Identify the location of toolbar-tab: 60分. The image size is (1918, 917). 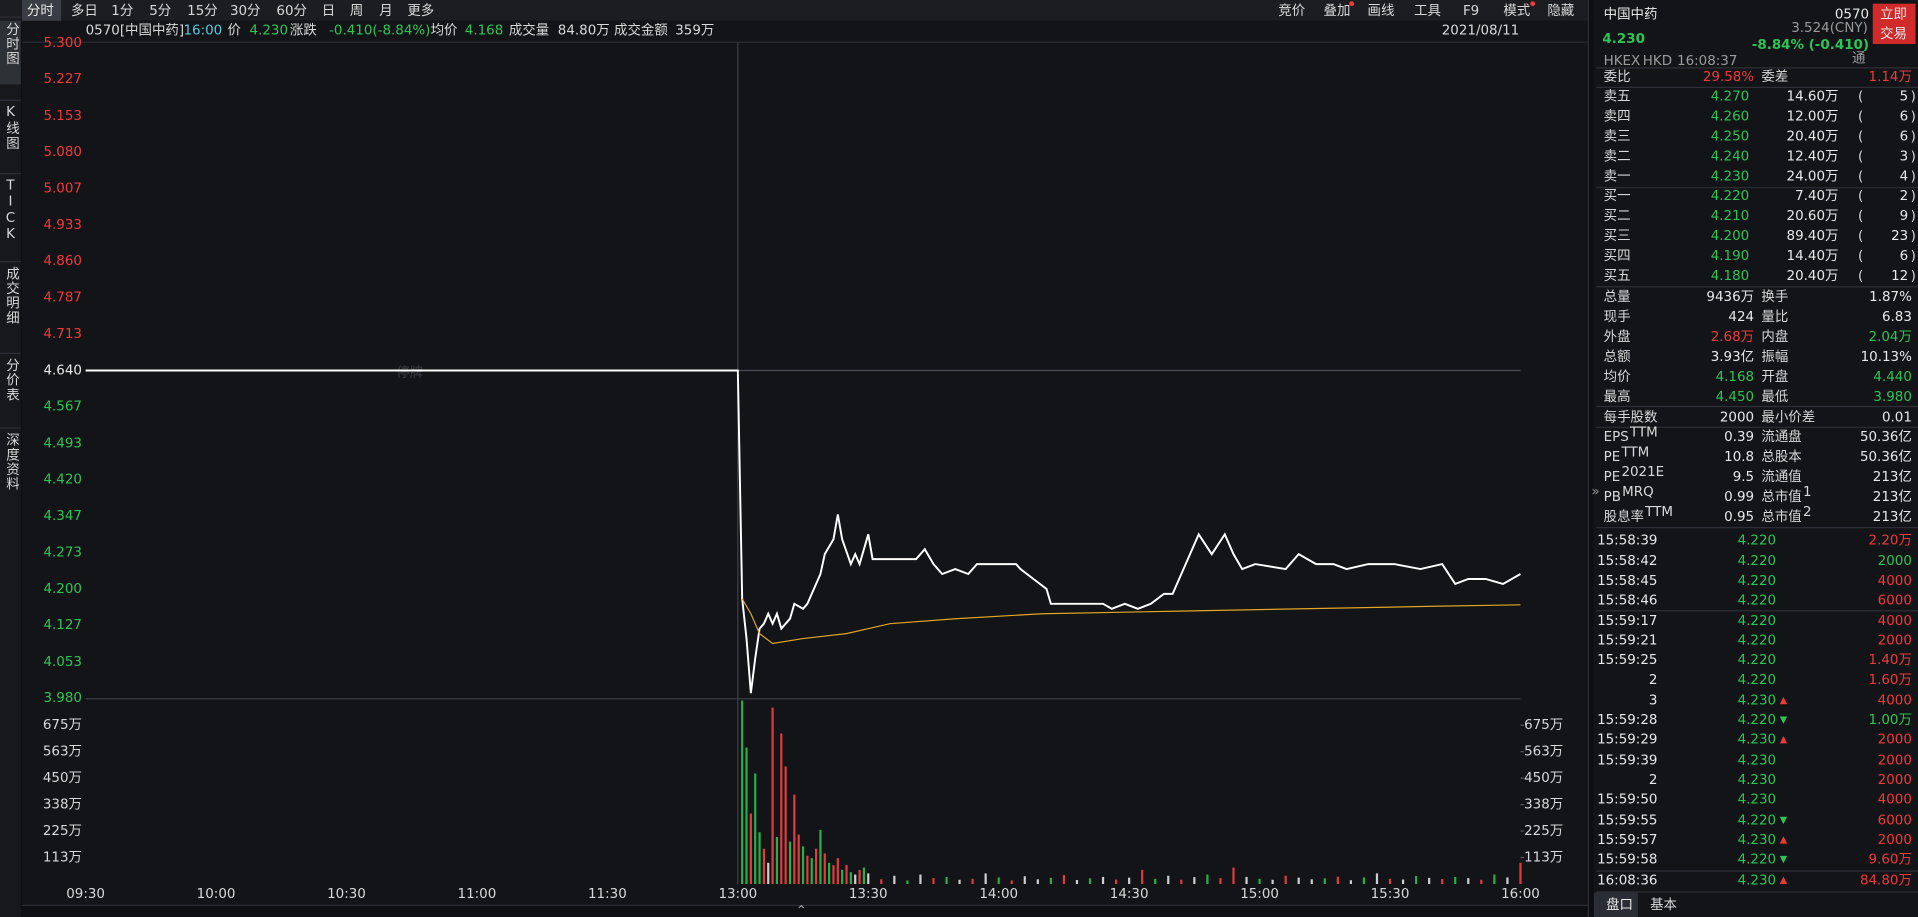
(291, 11).